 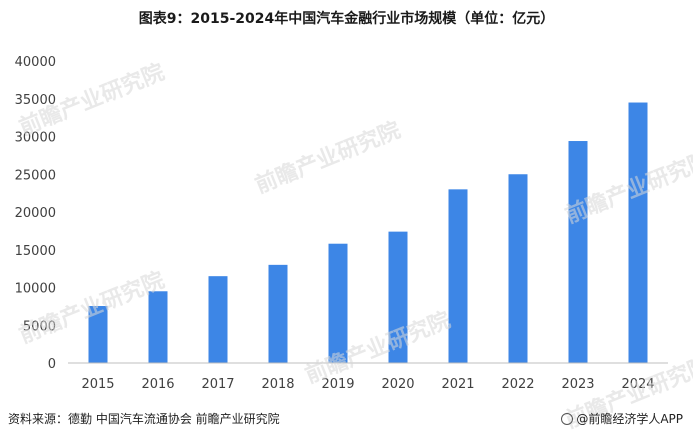 I want to click on x-tick-label: 2022, so click(x=517, y=384).